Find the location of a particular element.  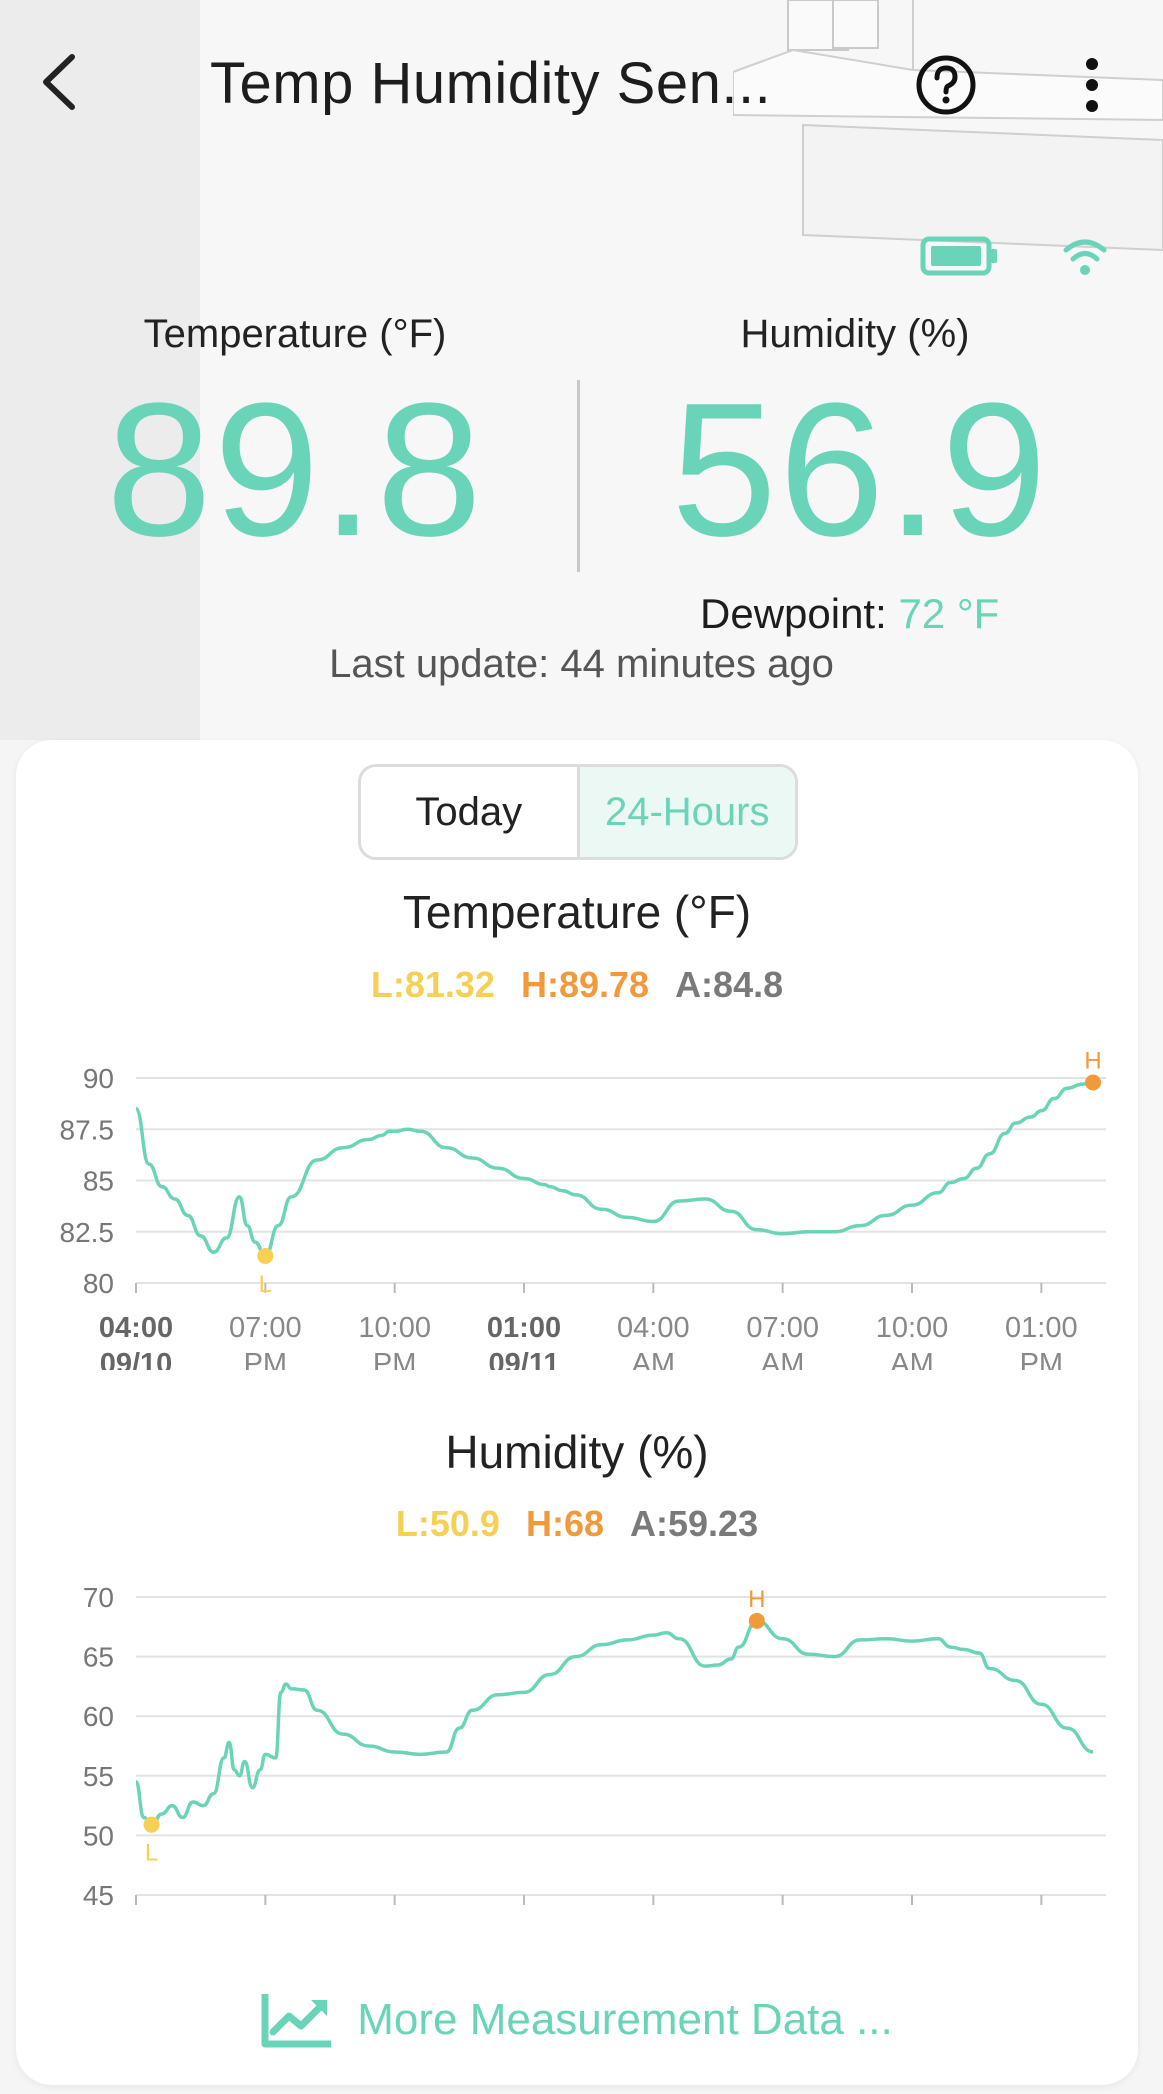

humidity-high-marker-label: H is located at coordinates (756, 1599).